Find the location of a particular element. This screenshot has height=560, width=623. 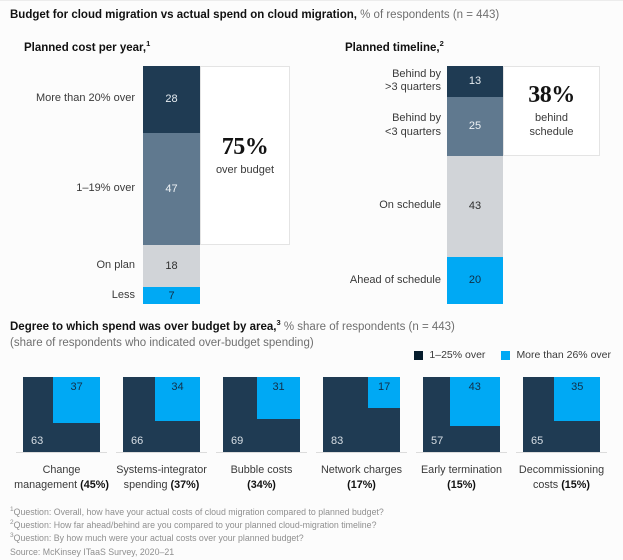

tile-label: Decommissioning costs (15%) is located at coordinates (561, 478).